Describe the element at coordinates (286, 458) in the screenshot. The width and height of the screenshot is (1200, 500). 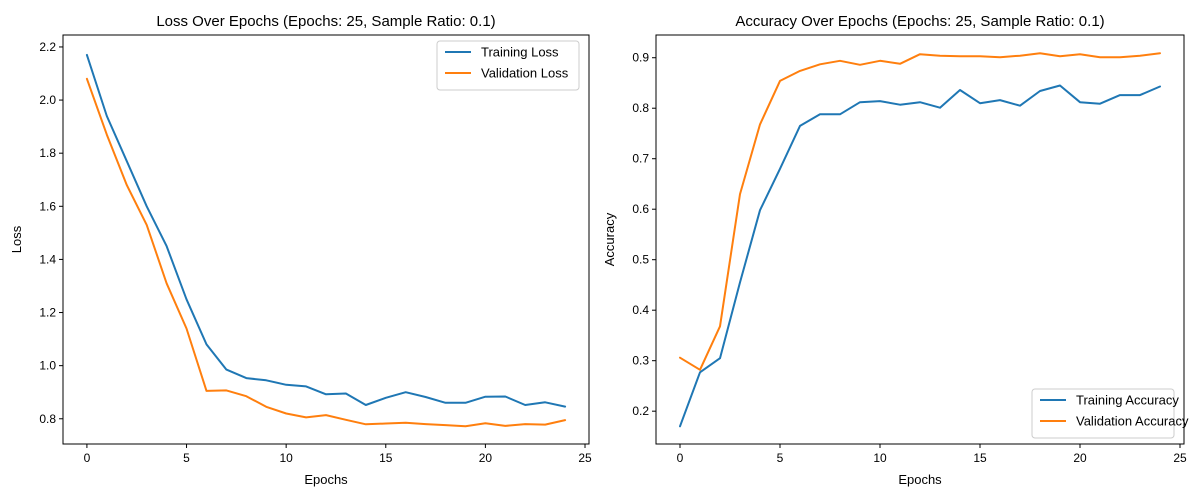
I see `loss-x-tick-label: 10` at that location.